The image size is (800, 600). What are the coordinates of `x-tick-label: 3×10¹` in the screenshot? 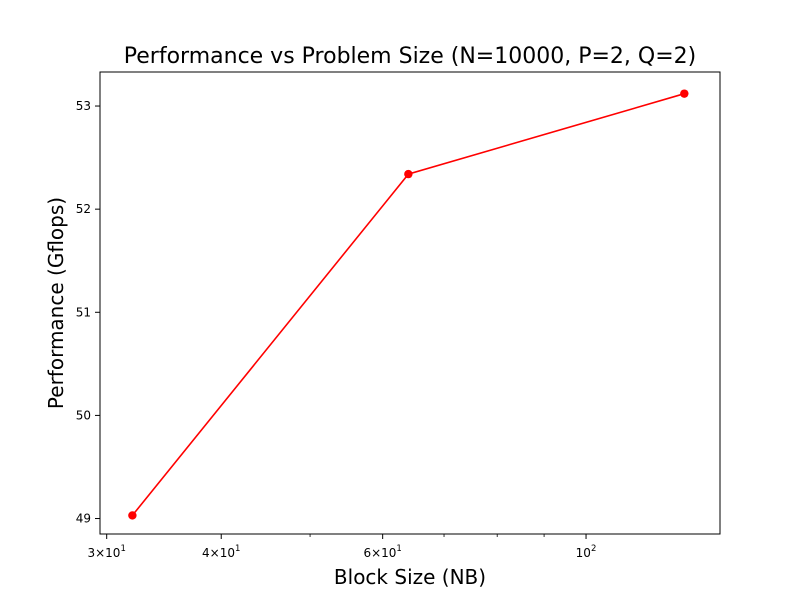 It's located at (106, 552).